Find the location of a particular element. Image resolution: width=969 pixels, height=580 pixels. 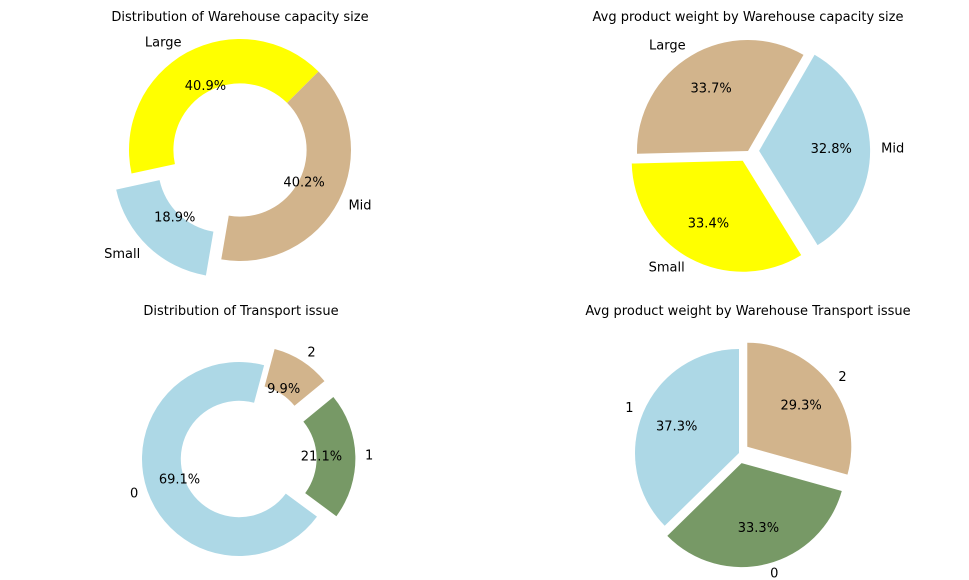

pct-label: 18.9% is located at coordinates (174, 218).